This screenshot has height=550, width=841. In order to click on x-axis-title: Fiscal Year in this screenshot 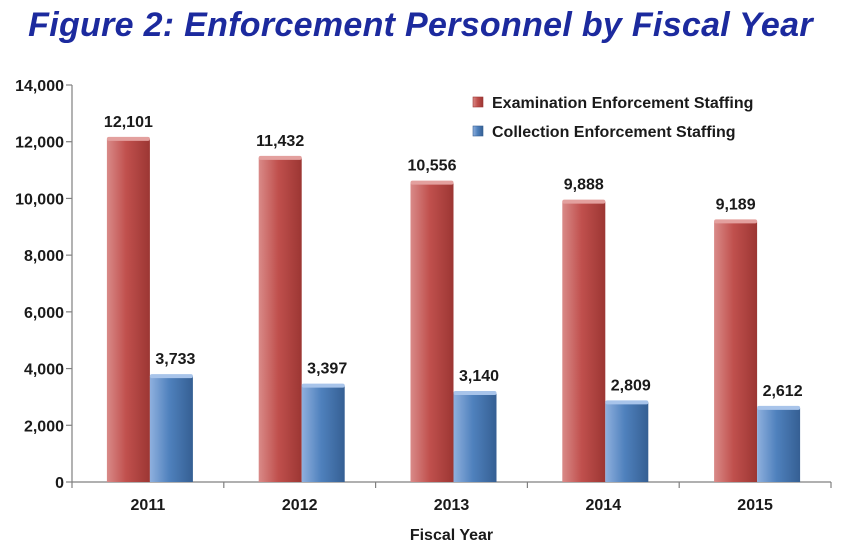, I will do `click(451, 535)`.